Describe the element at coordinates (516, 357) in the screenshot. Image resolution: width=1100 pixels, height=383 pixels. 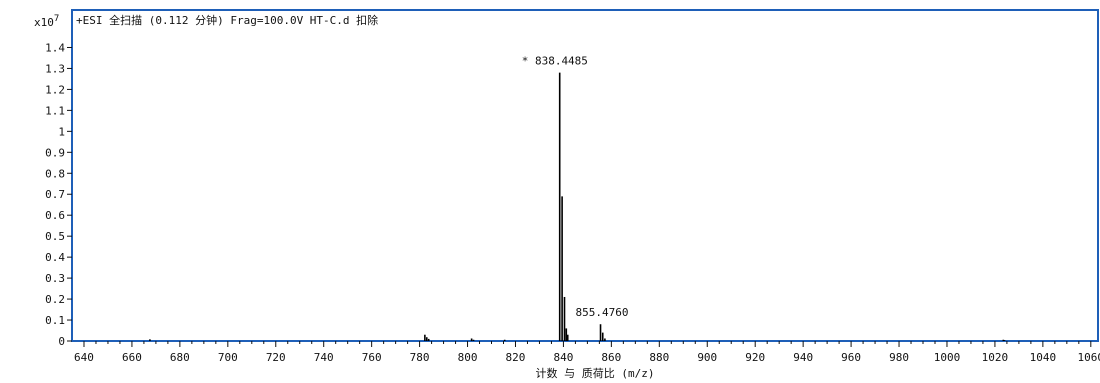
I see `x-tick-label: 820` at that location.